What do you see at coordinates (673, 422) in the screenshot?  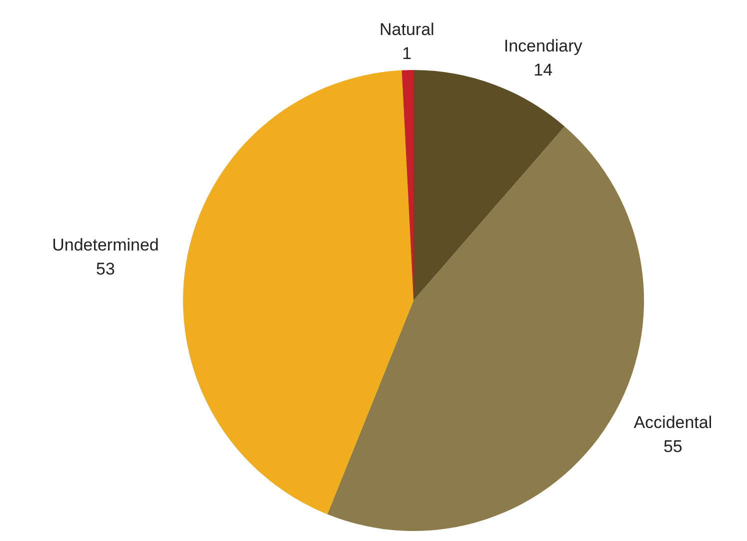 I see `slice-label: Accidental` at bounding box center [673, 422].